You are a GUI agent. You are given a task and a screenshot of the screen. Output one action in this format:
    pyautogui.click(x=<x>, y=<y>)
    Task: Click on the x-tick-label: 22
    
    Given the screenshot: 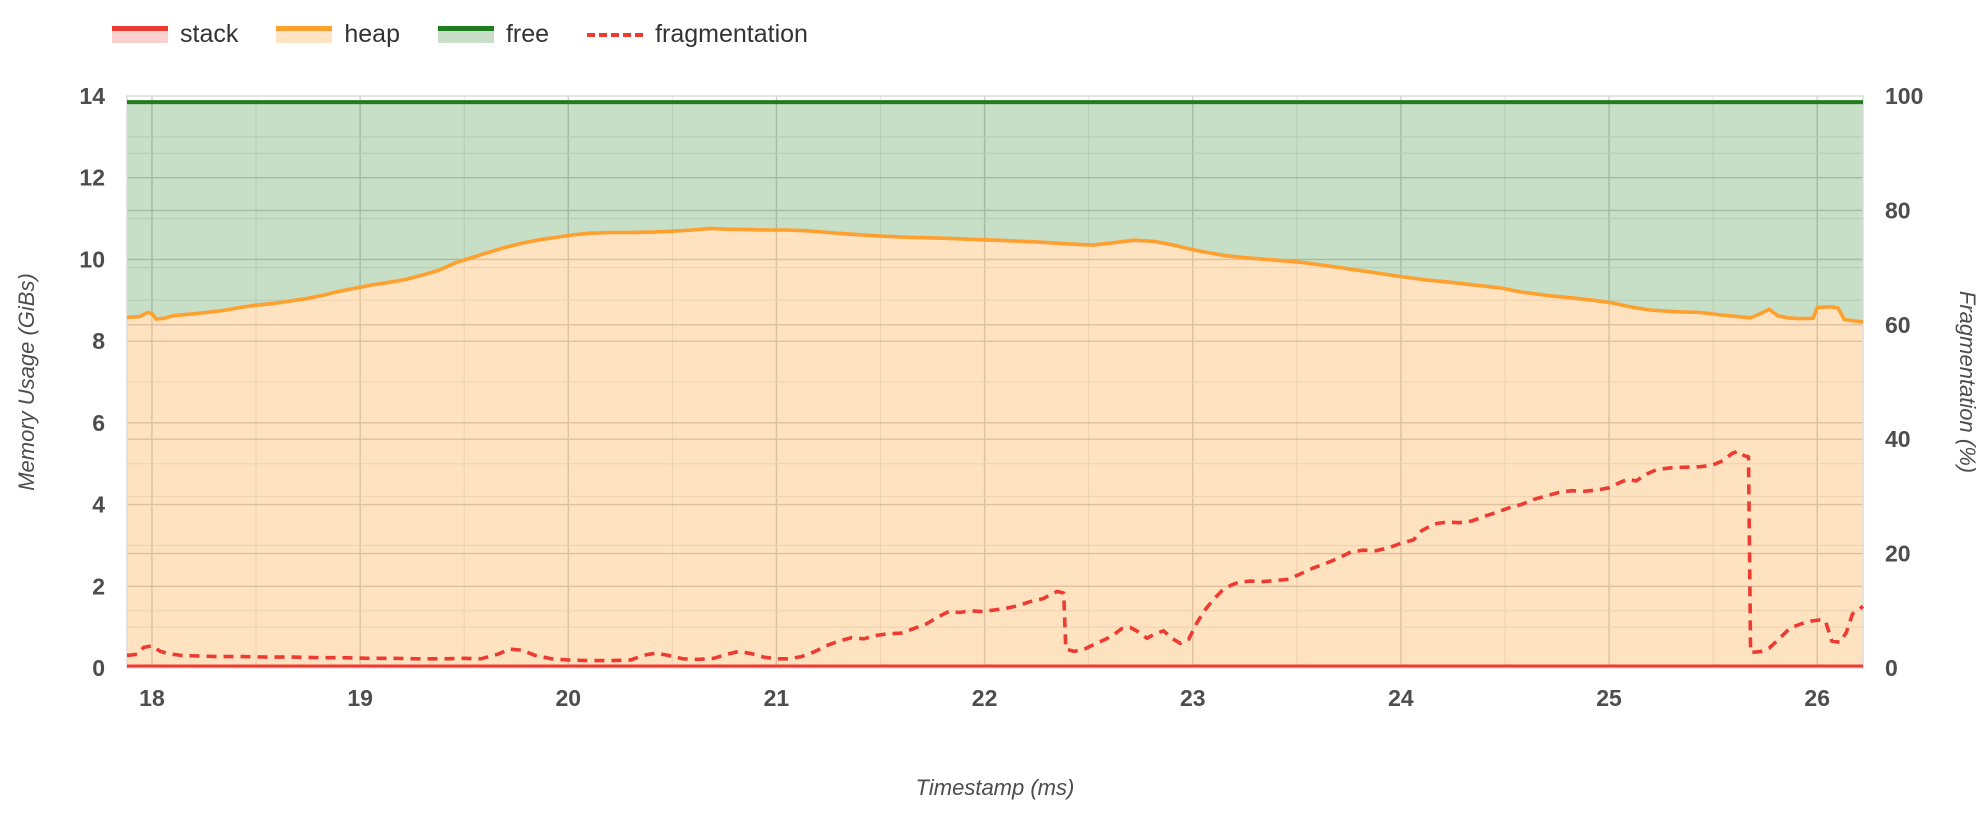 What is the action you would take?
    pyautogui.click(x=985, y=698)
    